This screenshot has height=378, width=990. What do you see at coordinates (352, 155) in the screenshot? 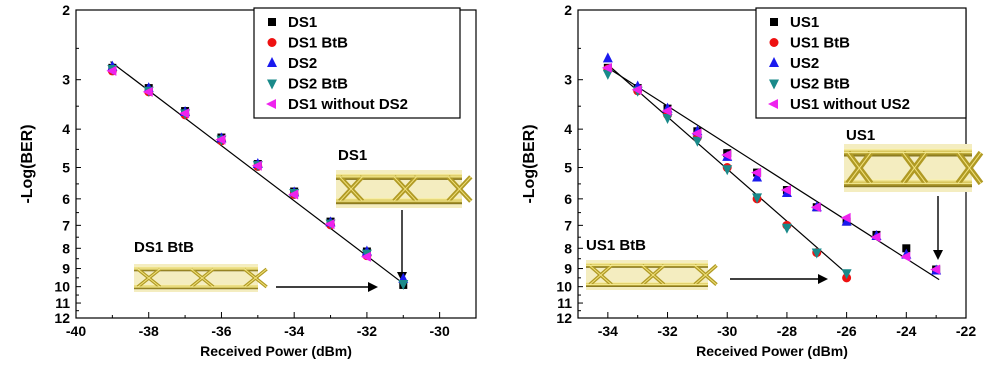
I see `eye-diagram-label: DS1` at bounding box center [352, 155].